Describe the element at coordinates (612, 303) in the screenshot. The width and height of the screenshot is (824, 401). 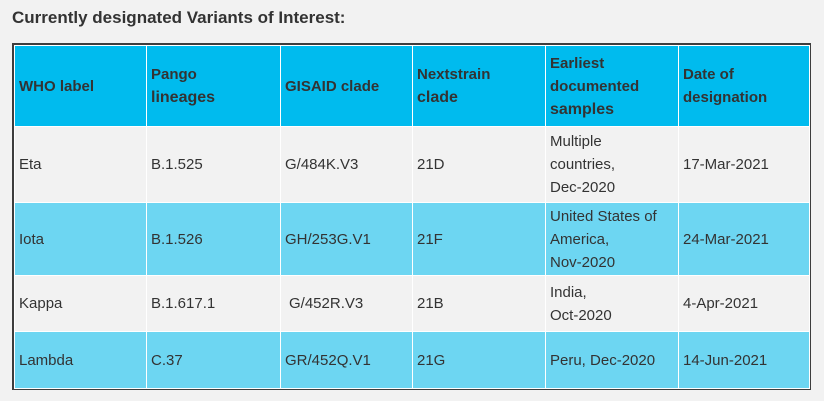
I see `cell-earliest: India, Oct-2020` at that location.